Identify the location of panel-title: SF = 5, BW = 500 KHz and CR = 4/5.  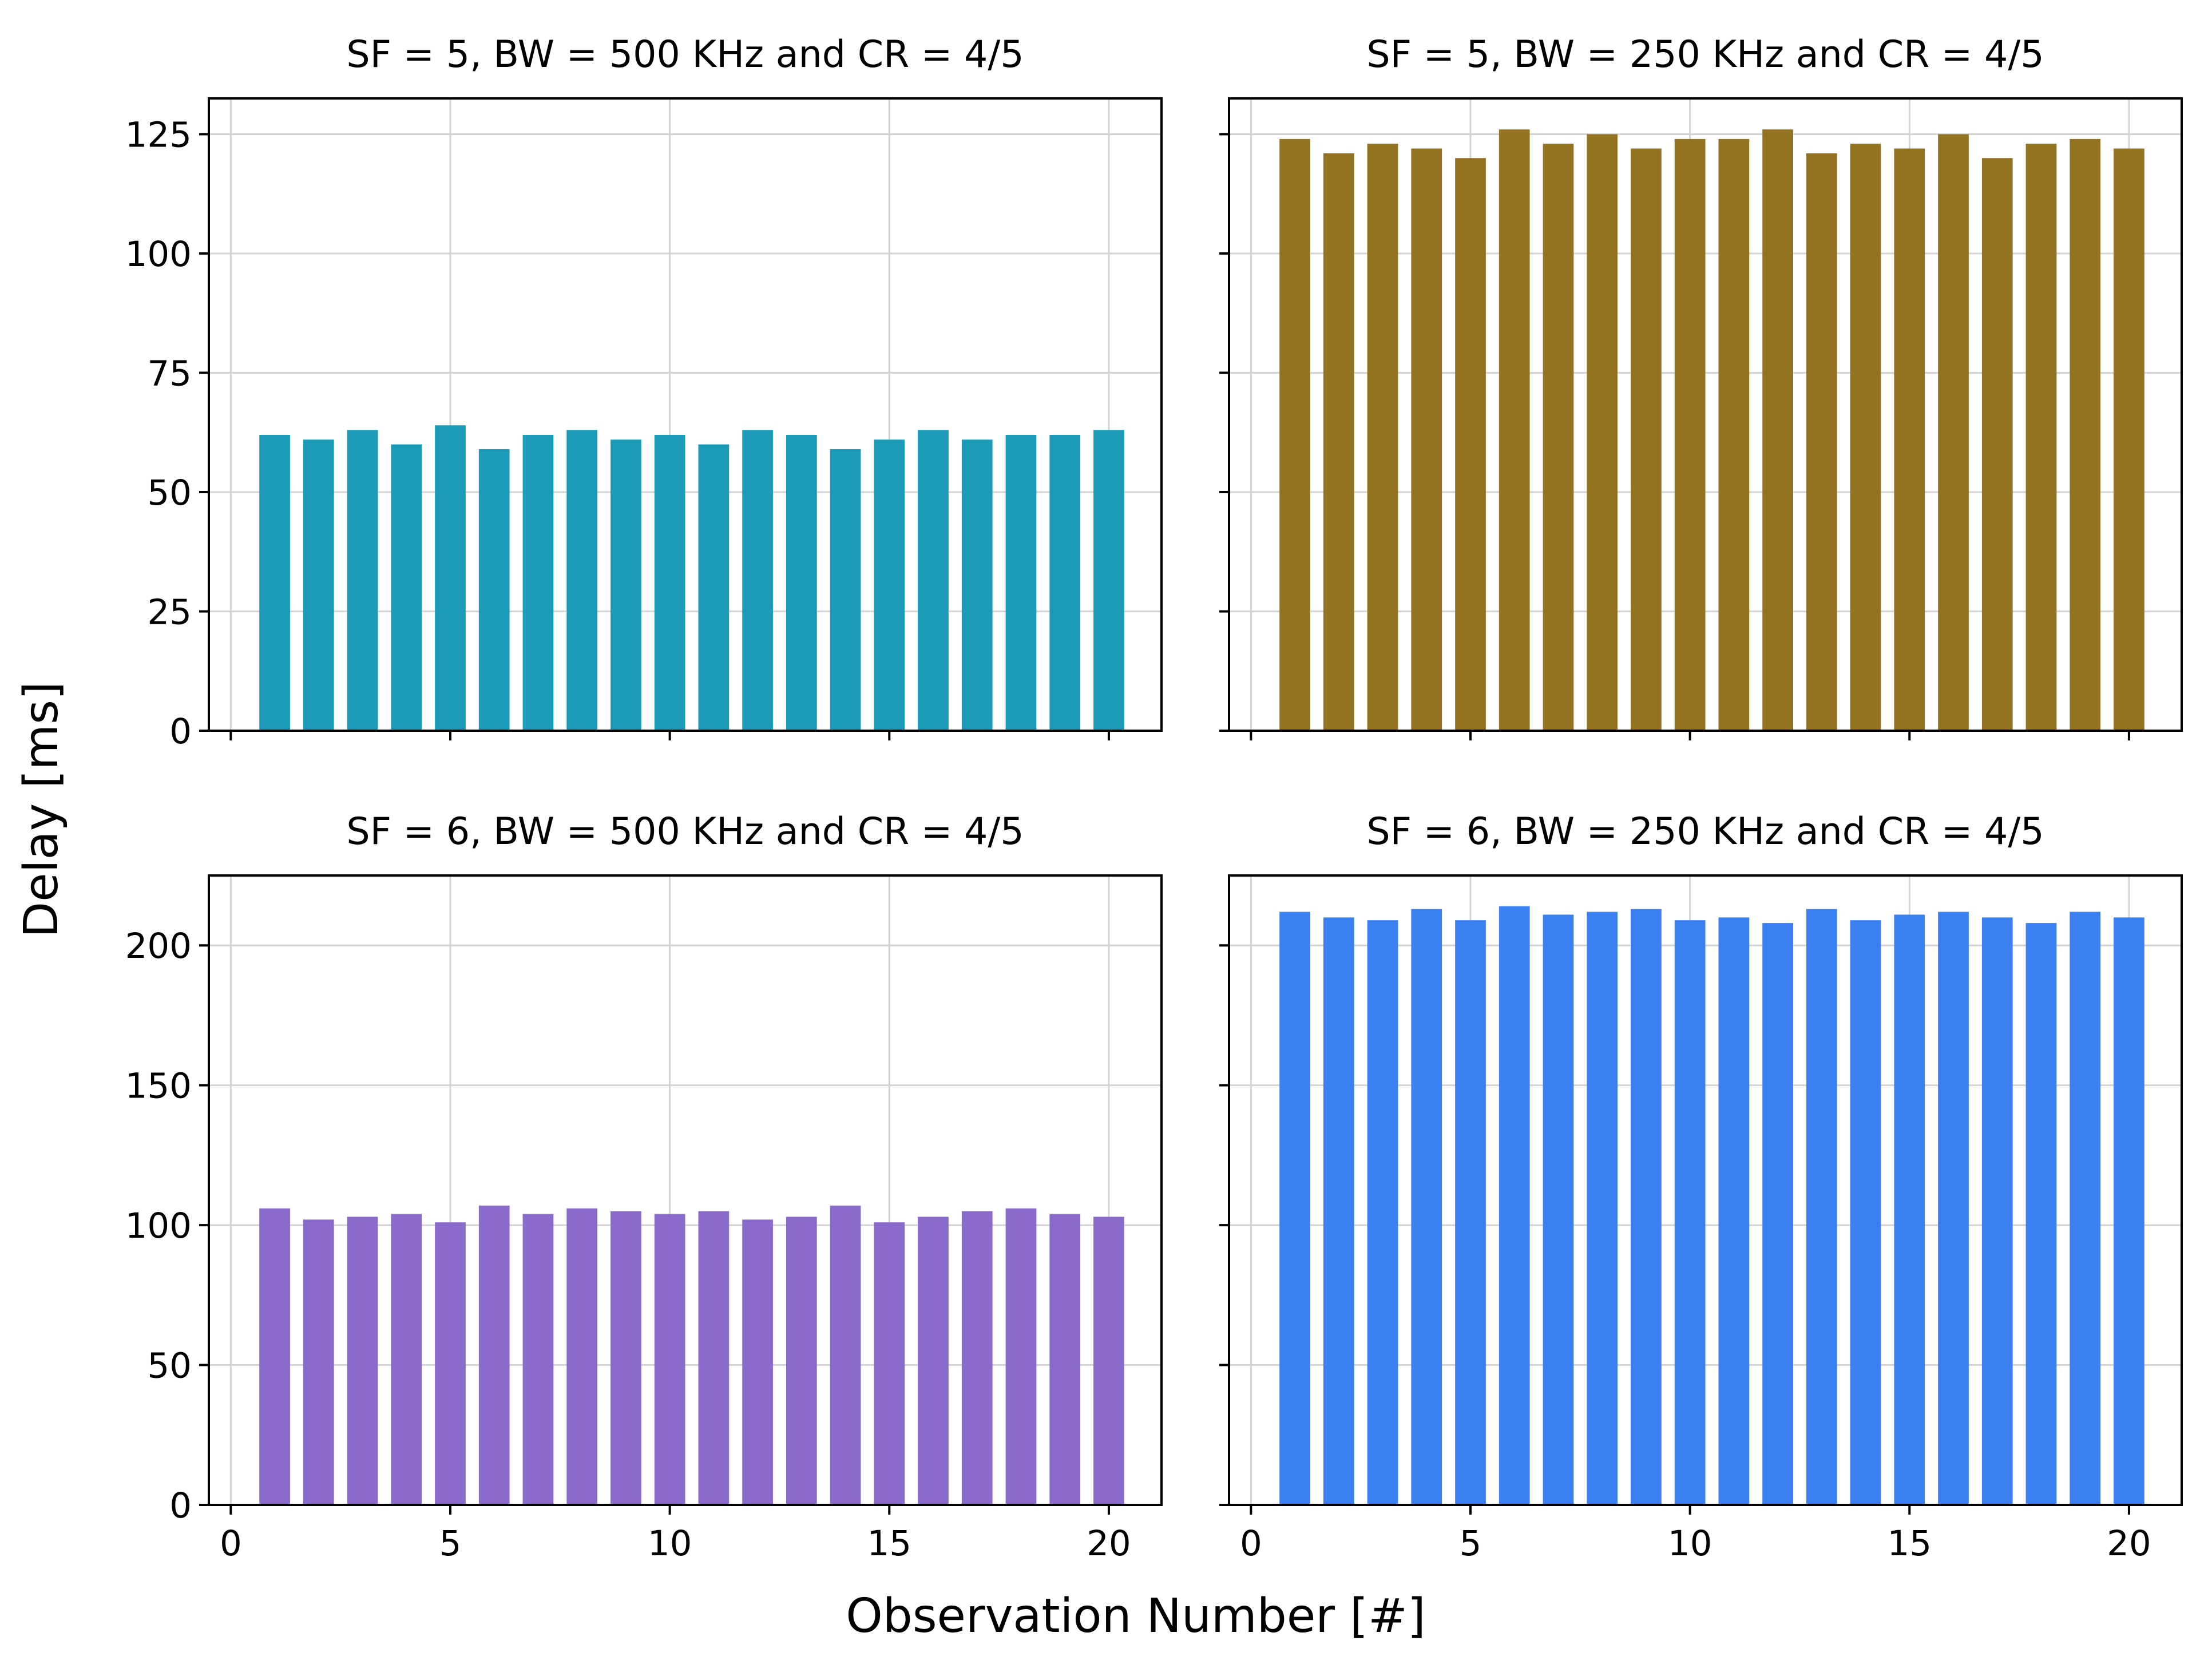
(685, 54).